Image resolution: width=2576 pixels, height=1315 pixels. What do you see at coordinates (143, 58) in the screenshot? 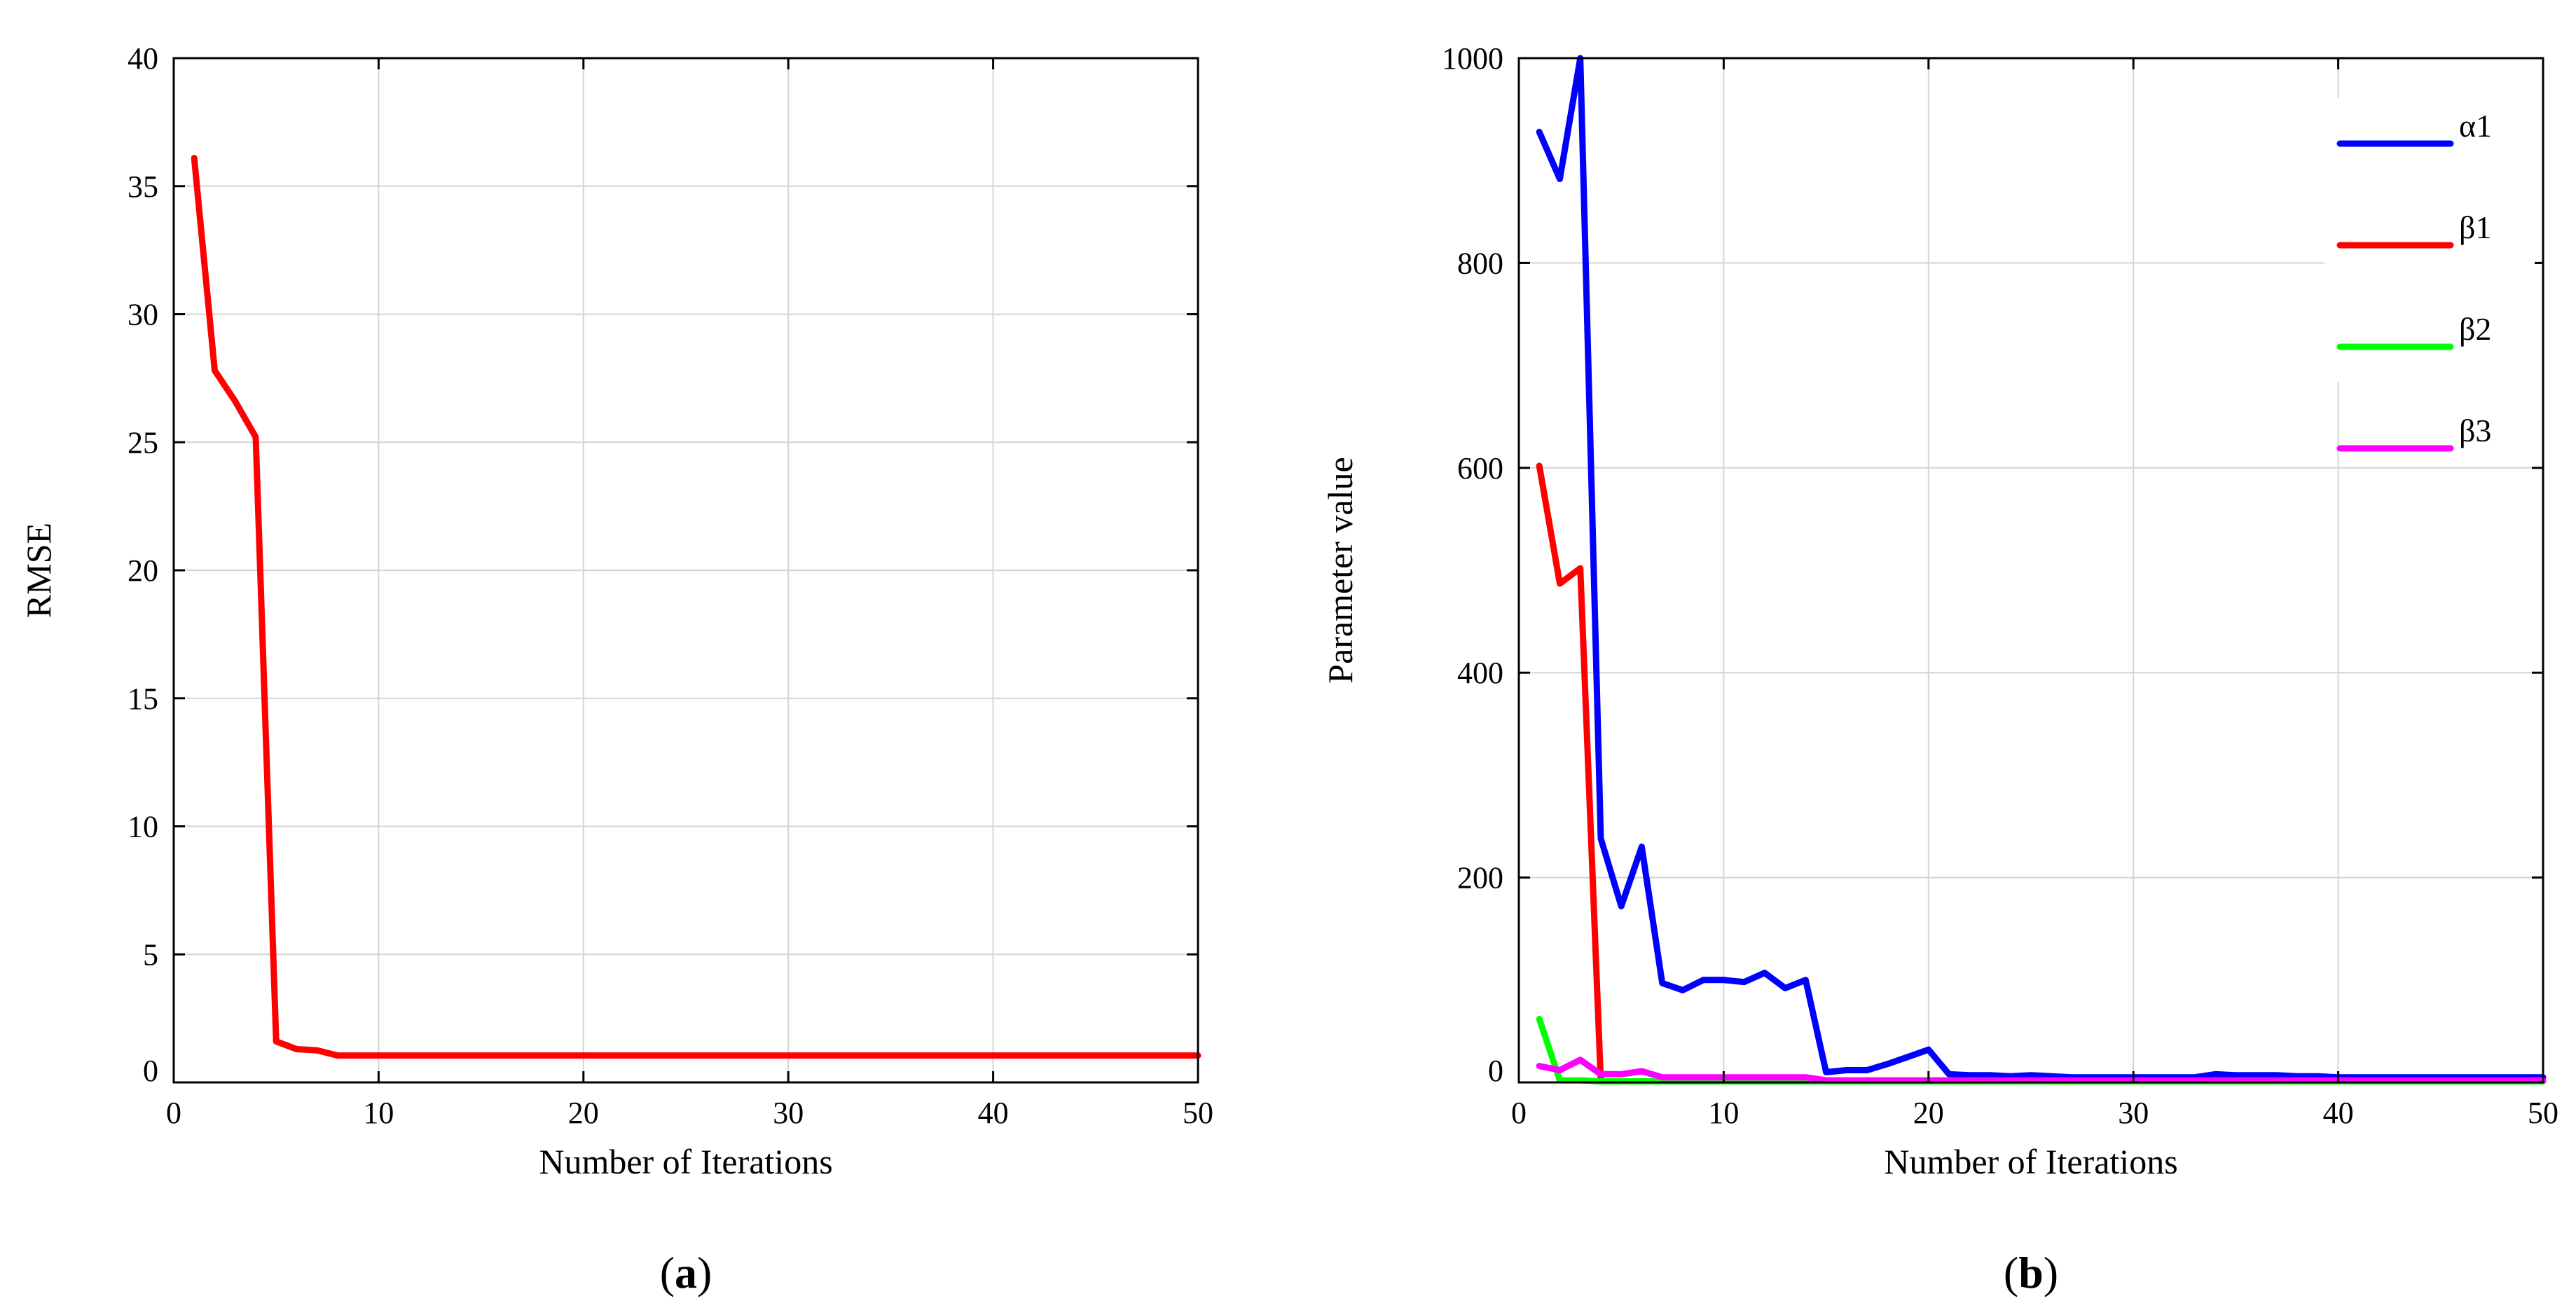
I see `y-tick-label: 40` at bounding box center [143, 58].